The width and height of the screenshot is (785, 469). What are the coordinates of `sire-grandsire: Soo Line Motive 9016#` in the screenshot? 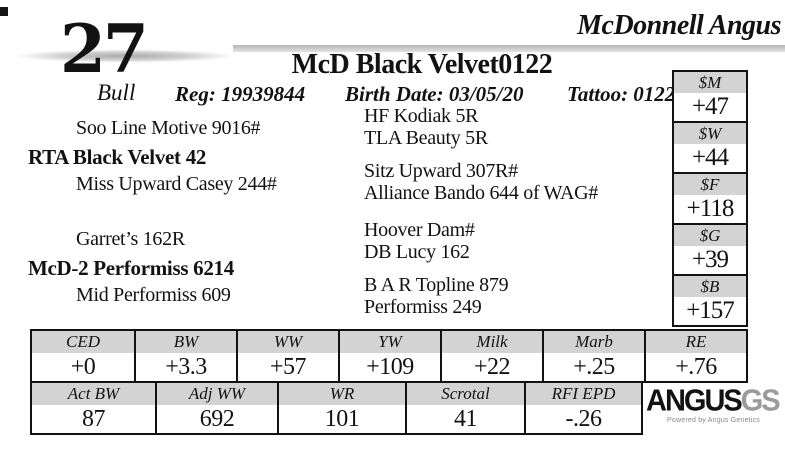 It's located at (168, 128).